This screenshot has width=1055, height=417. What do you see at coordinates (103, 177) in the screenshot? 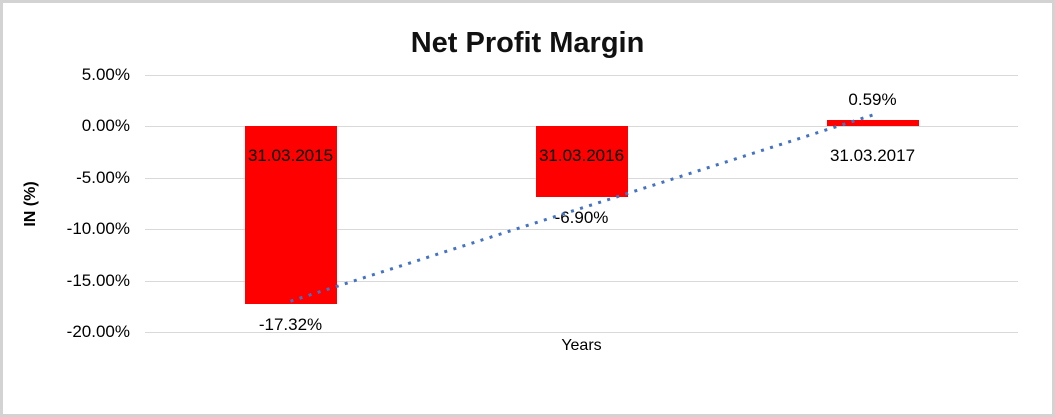
I see `y-tick-label: -5.00%` at bounding box center [103, 177].